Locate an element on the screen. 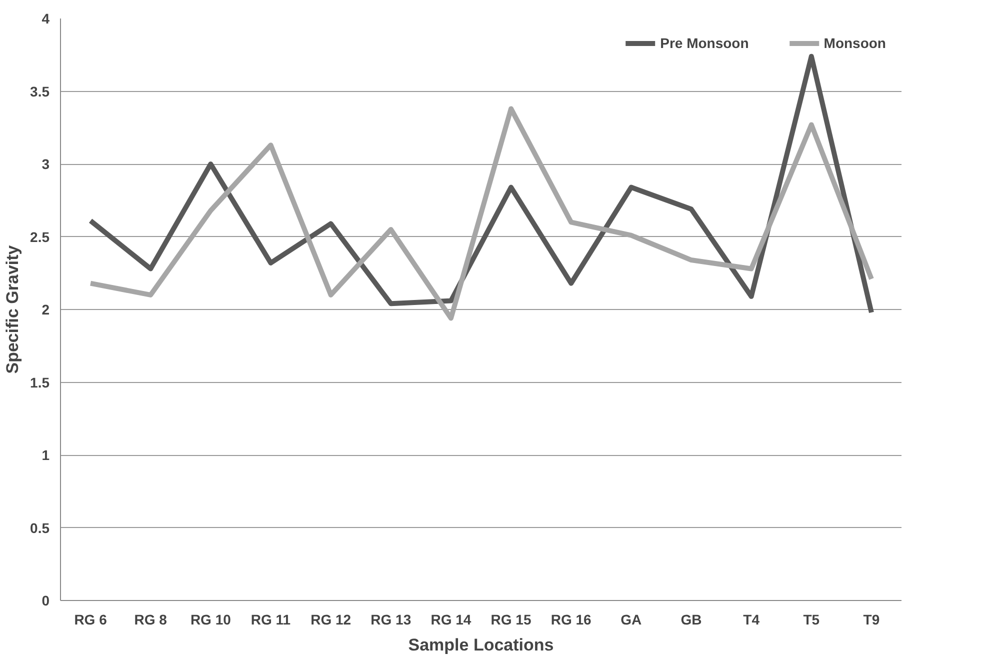  legend-label: Monsoon is located at coordinates (855, 43).